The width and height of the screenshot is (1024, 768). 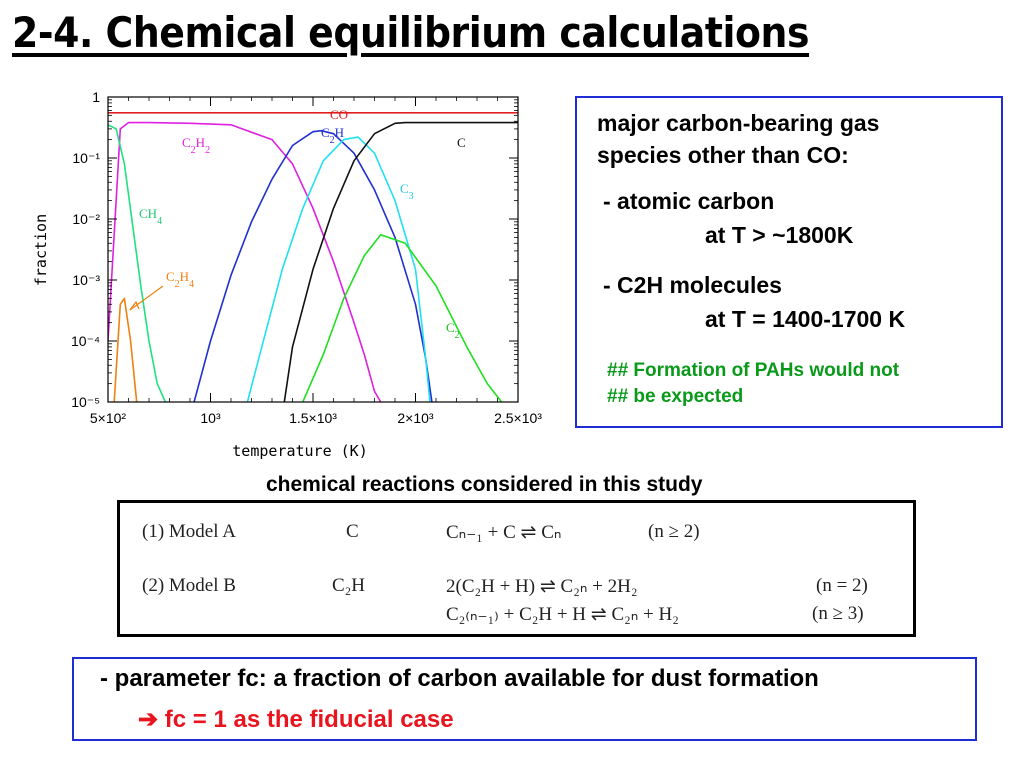 I want to click on series-label-co: CO, so click(x=339, y=114).